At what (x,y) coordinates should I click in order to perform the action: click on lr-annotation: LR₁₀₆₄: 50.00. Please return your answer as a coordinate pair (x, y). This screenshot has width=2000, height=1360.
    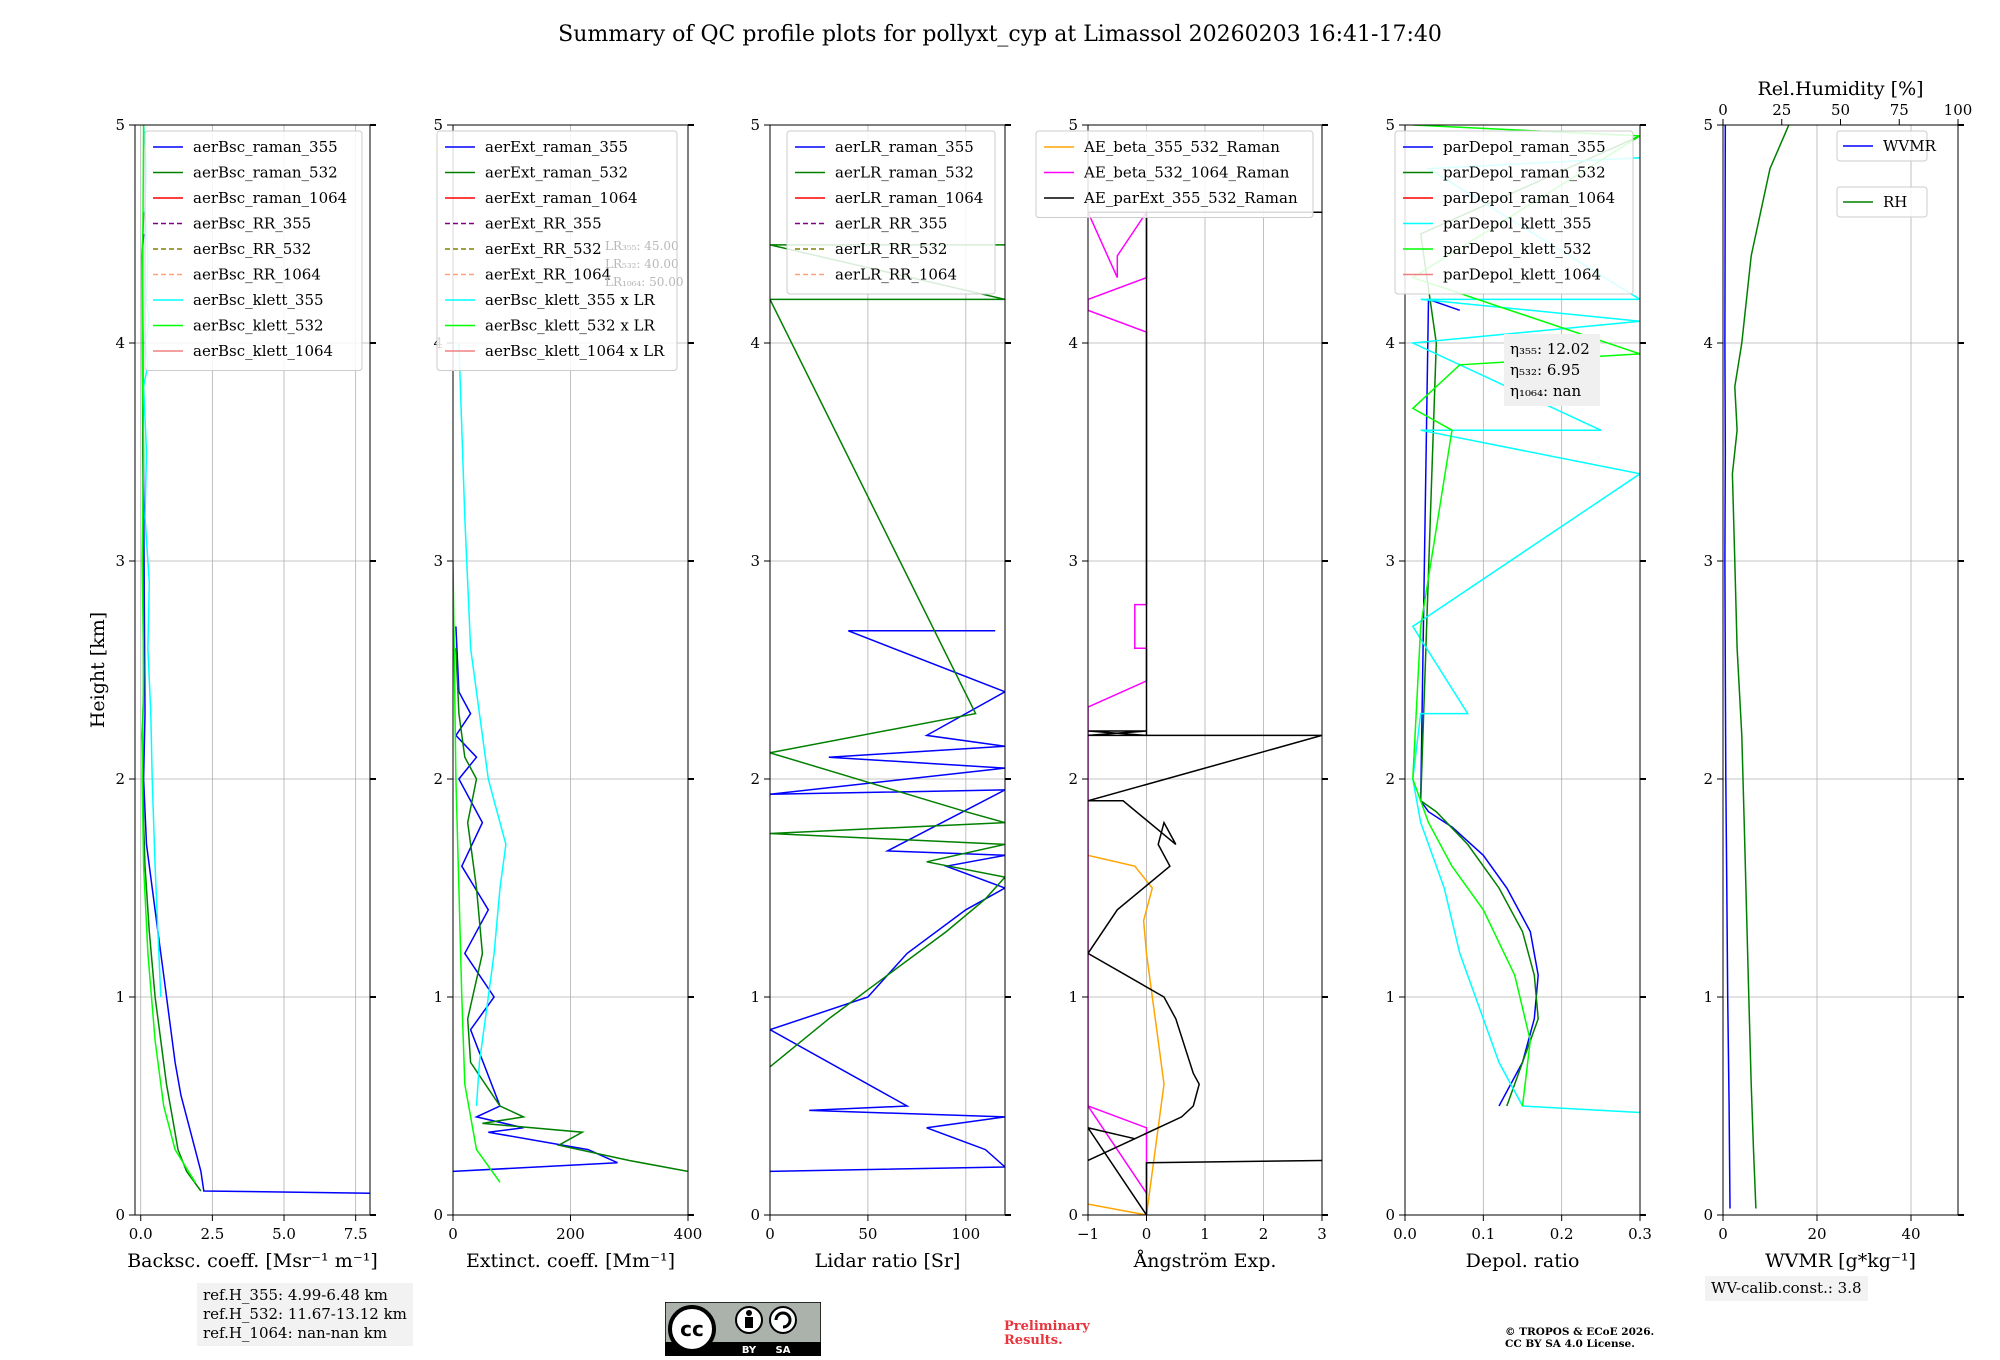
    Looking at the image, I should click on (644, 282).